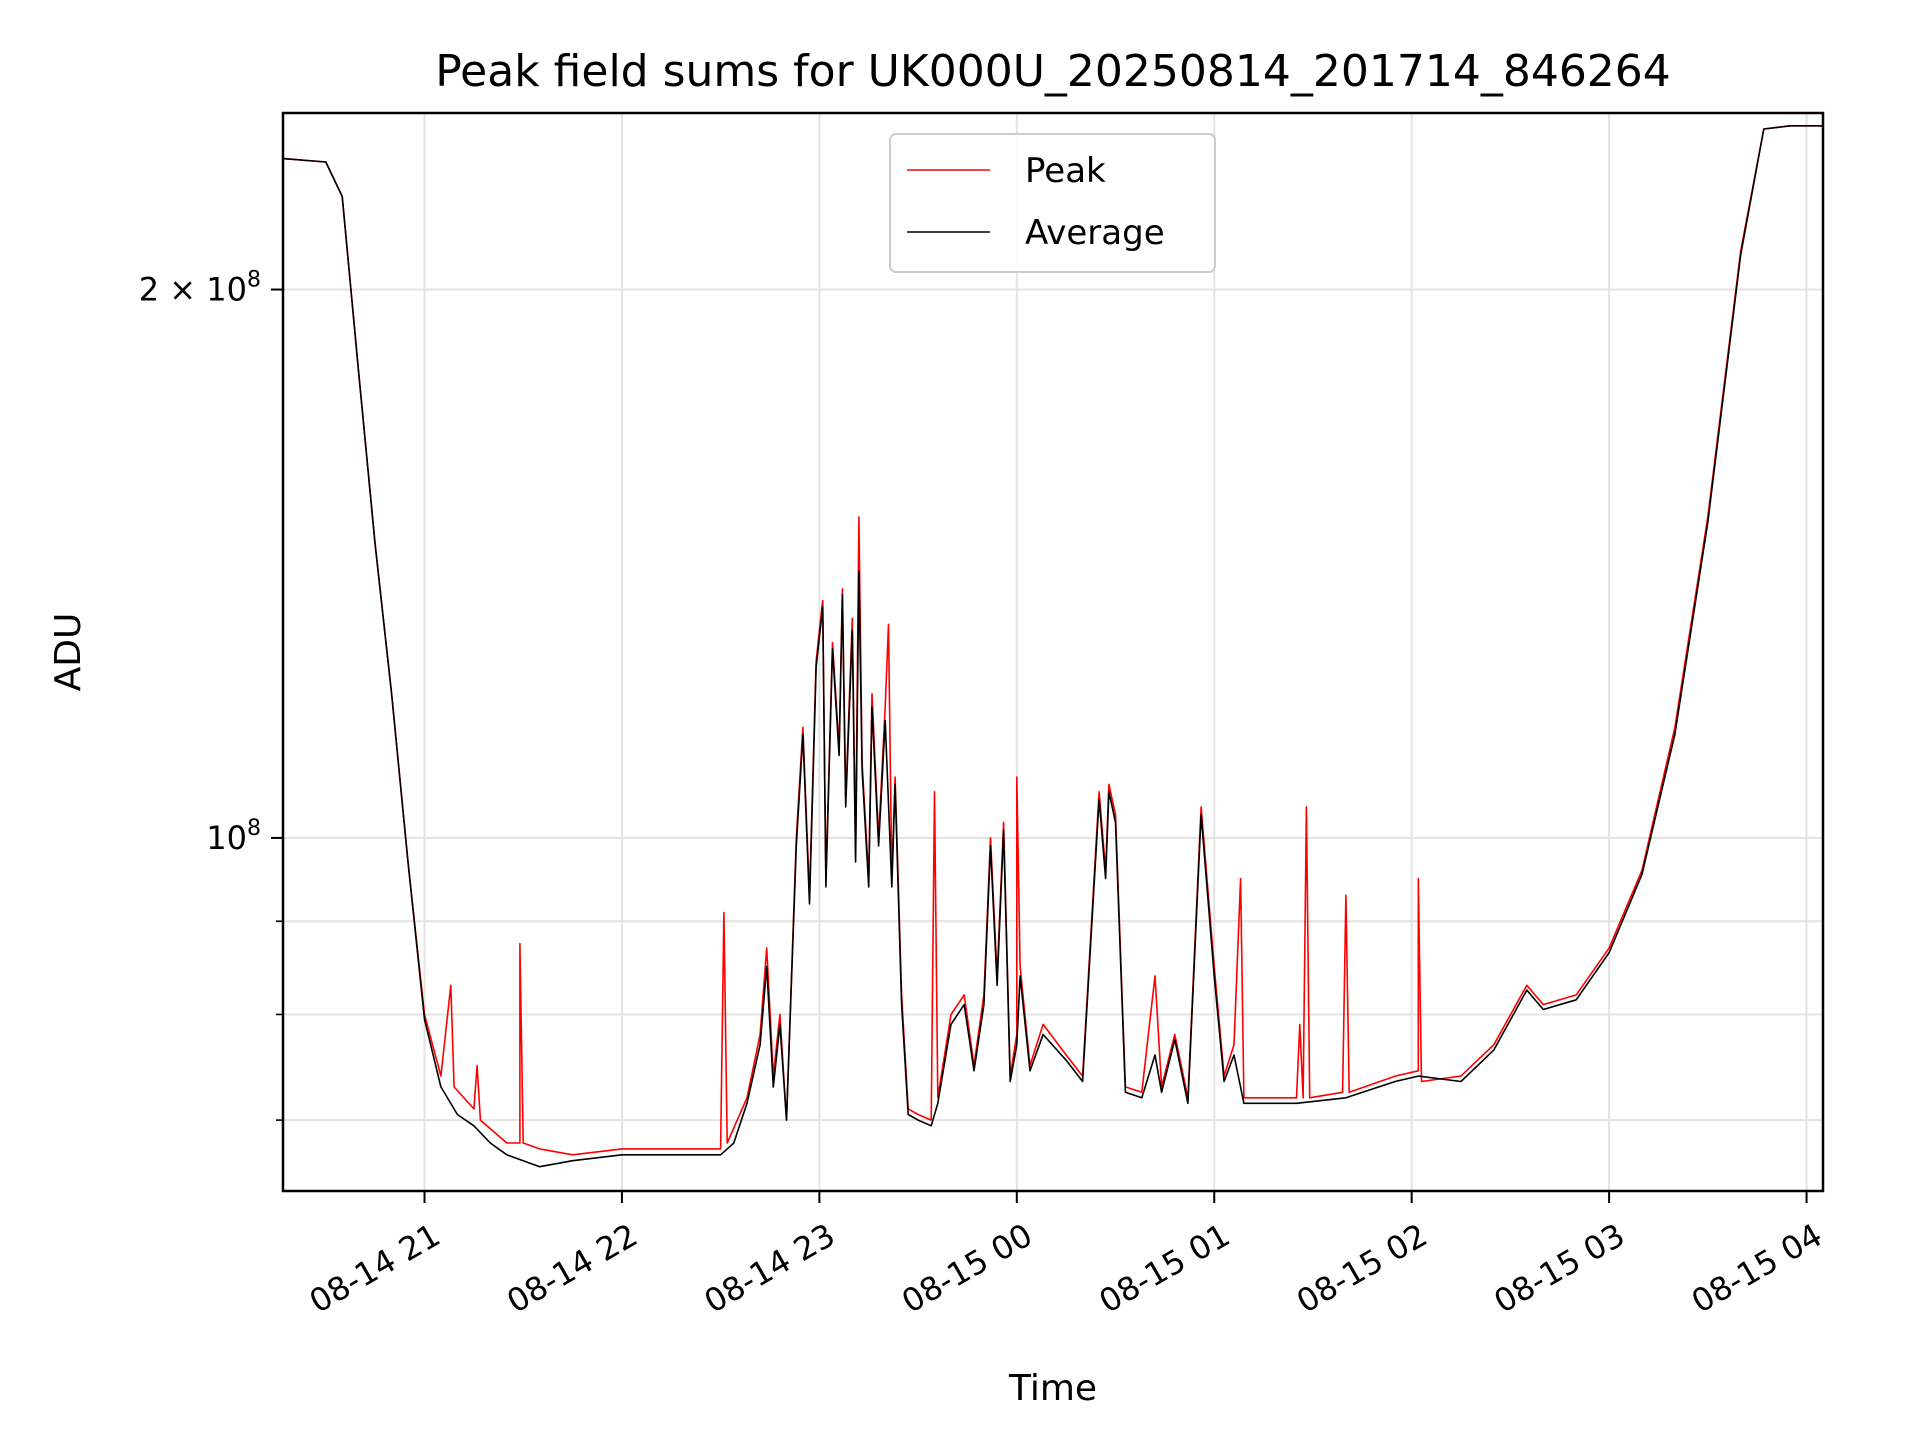 The height and width of the screenshot is (1440, 1920). Describe the element at coordinates (1052, 1388) in the screenshot. I see `x-axis-label: Time` at that location.